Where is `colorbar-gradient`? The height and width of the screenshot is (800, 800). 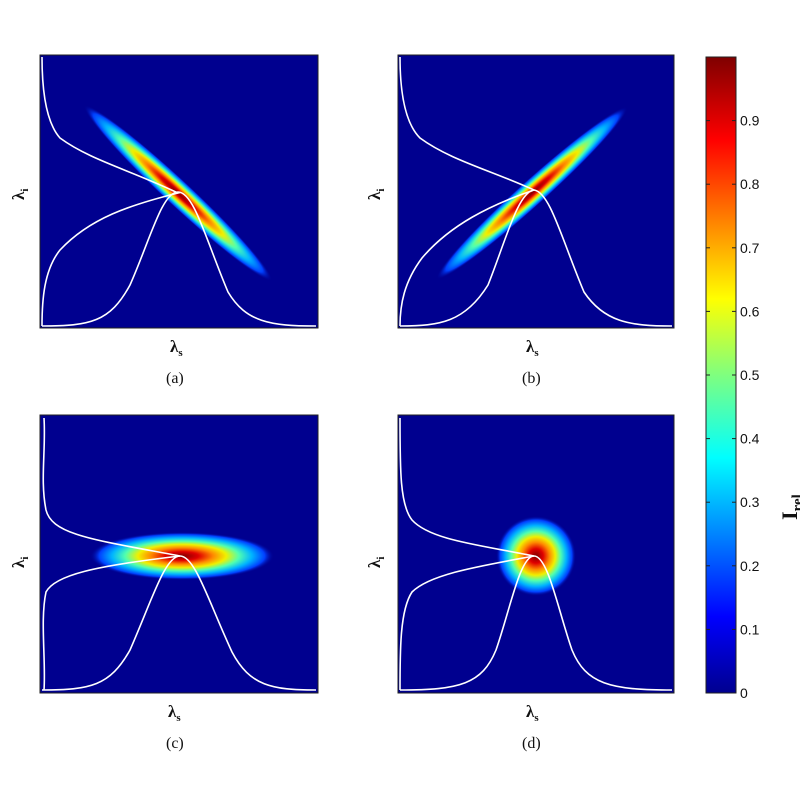 colorbar-gradient is located at coordinates (721, 375).